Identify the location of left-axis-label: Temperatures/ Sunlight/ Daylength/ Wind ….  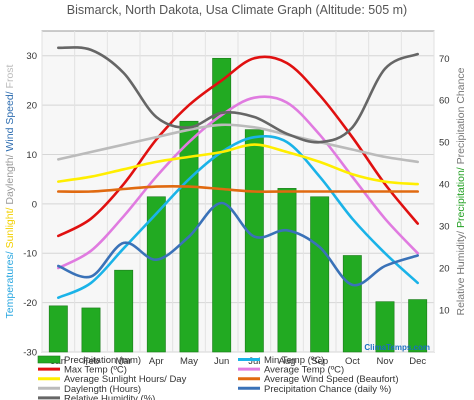
(10, 191).